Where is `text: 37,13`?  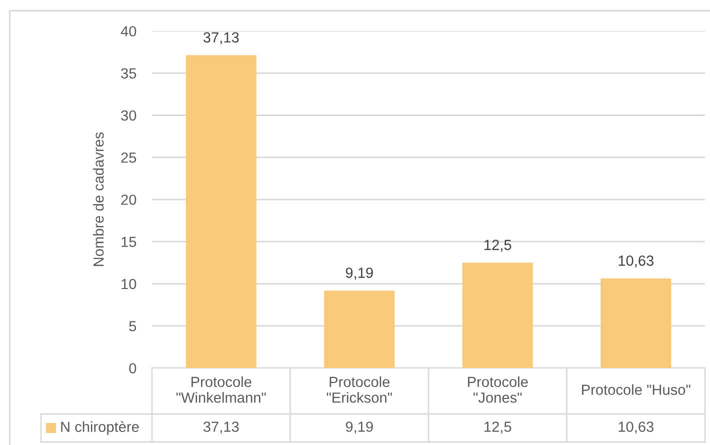 text: 37,13 is located at coordinates (221, 38).